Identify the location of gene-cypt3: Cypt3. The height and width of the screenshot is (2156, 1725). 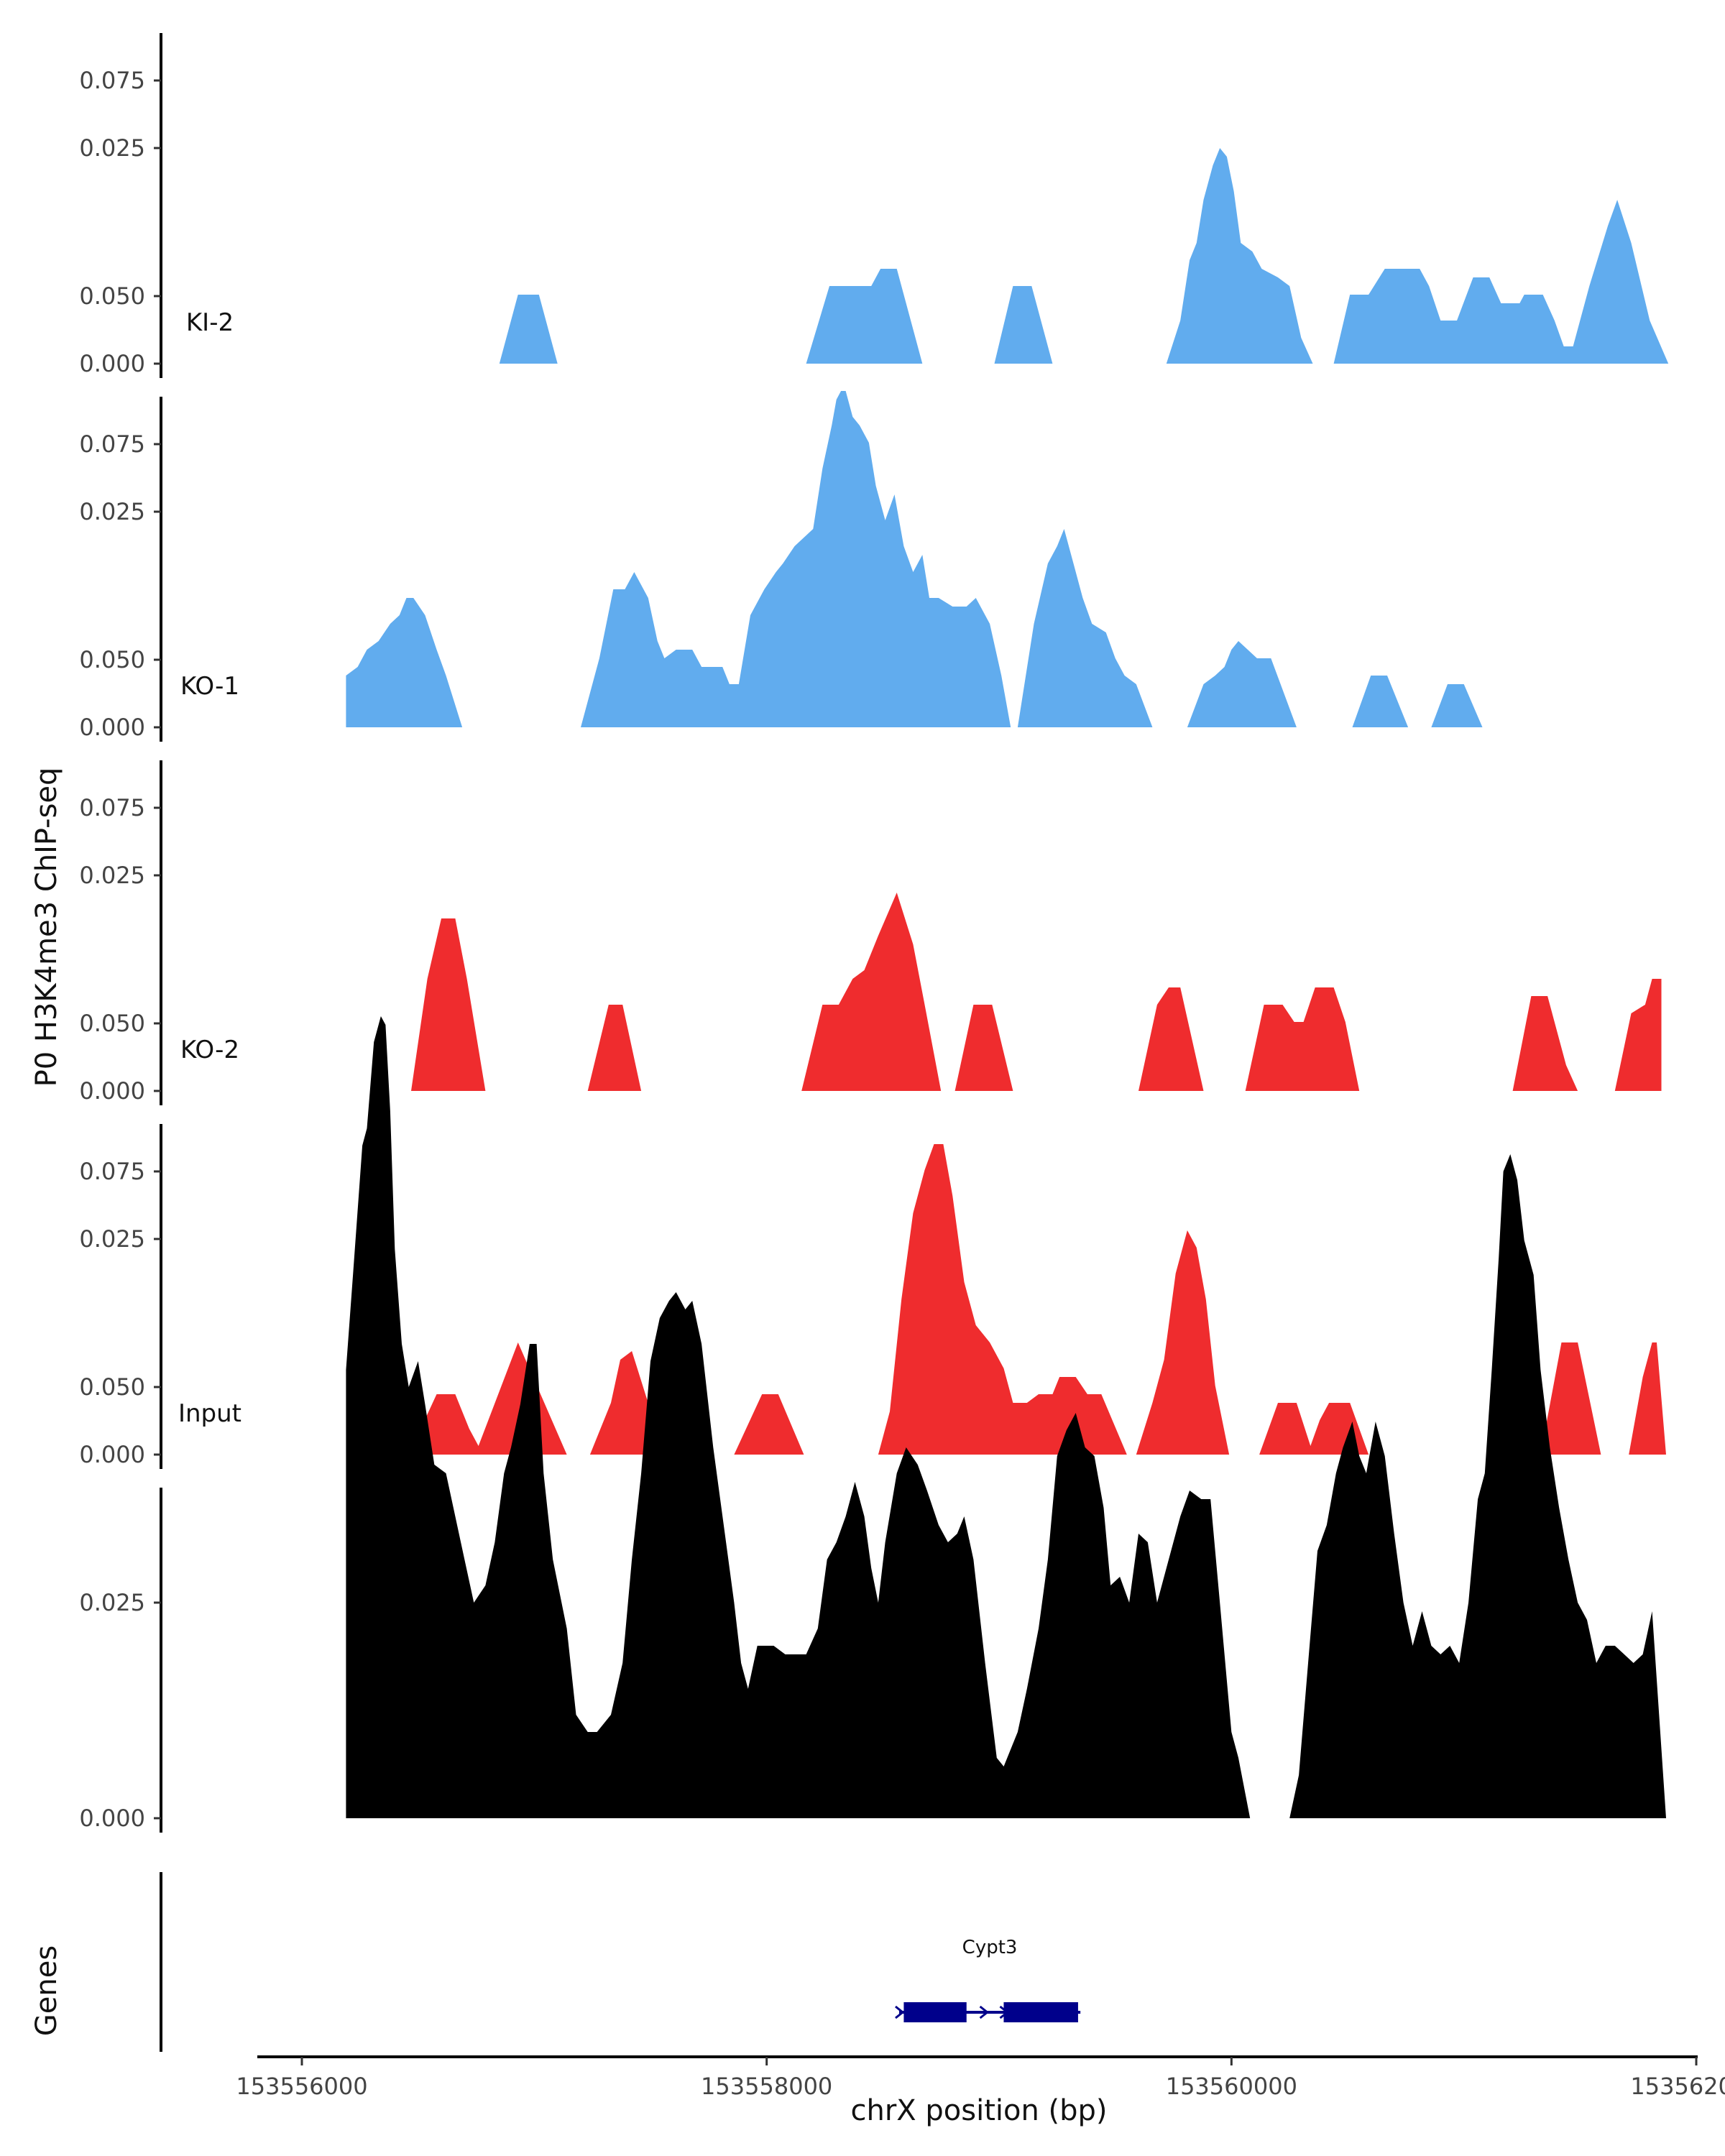
(988, 1979).